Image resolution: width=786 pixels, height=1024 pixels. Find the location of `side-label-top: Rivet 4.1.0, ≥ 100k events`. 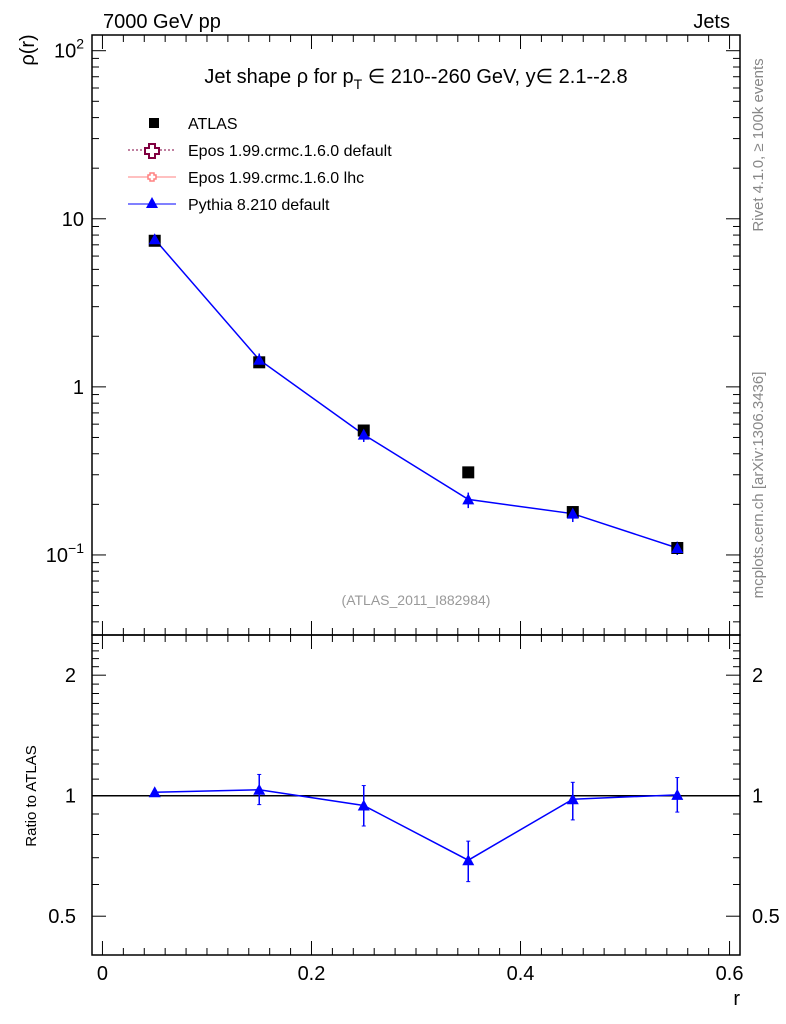

side-label-top: Rivet 4.1.0, ≥ 100k events is located at coordinates (758, 144).